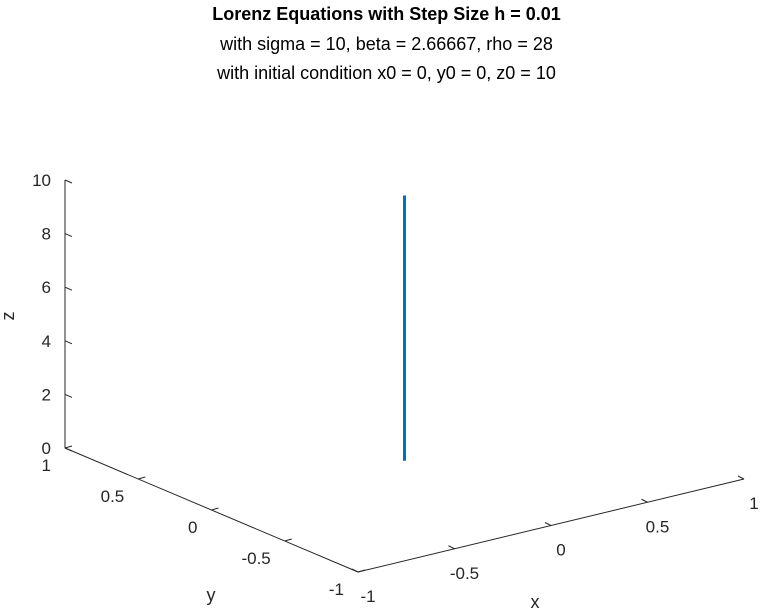 This screenshot has height=610, width=773. I want to click on y-tick-label: -1, so click(336, 589).